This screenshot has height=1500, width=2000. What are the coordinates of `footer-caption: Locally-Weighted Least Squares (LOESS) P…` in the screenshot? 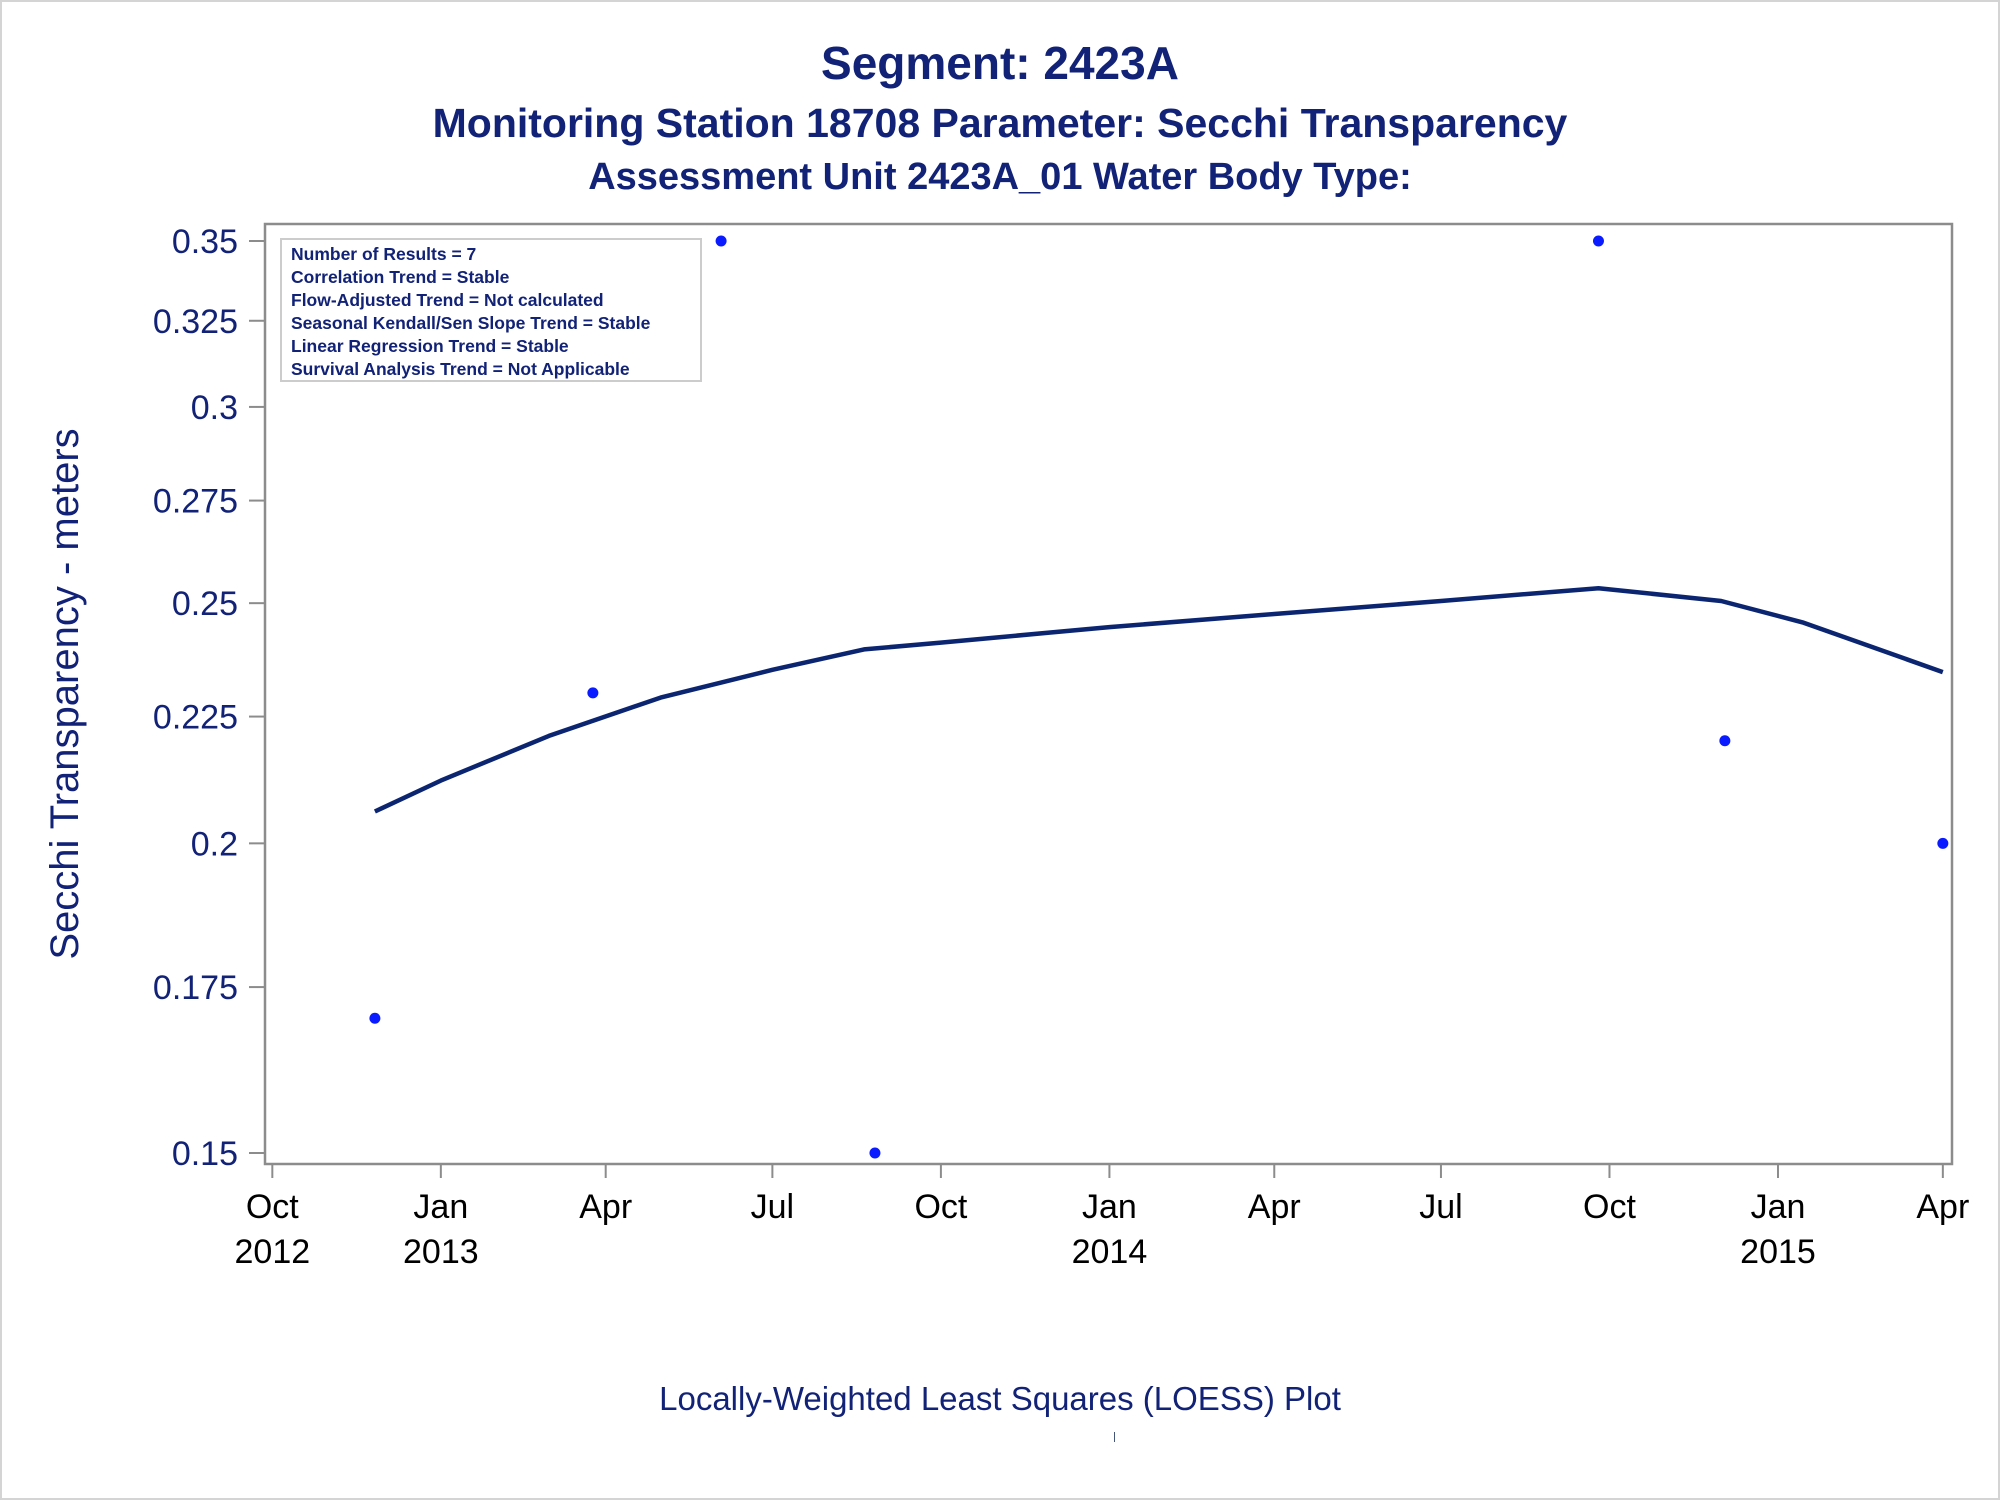 It's located at (1000, 1398).